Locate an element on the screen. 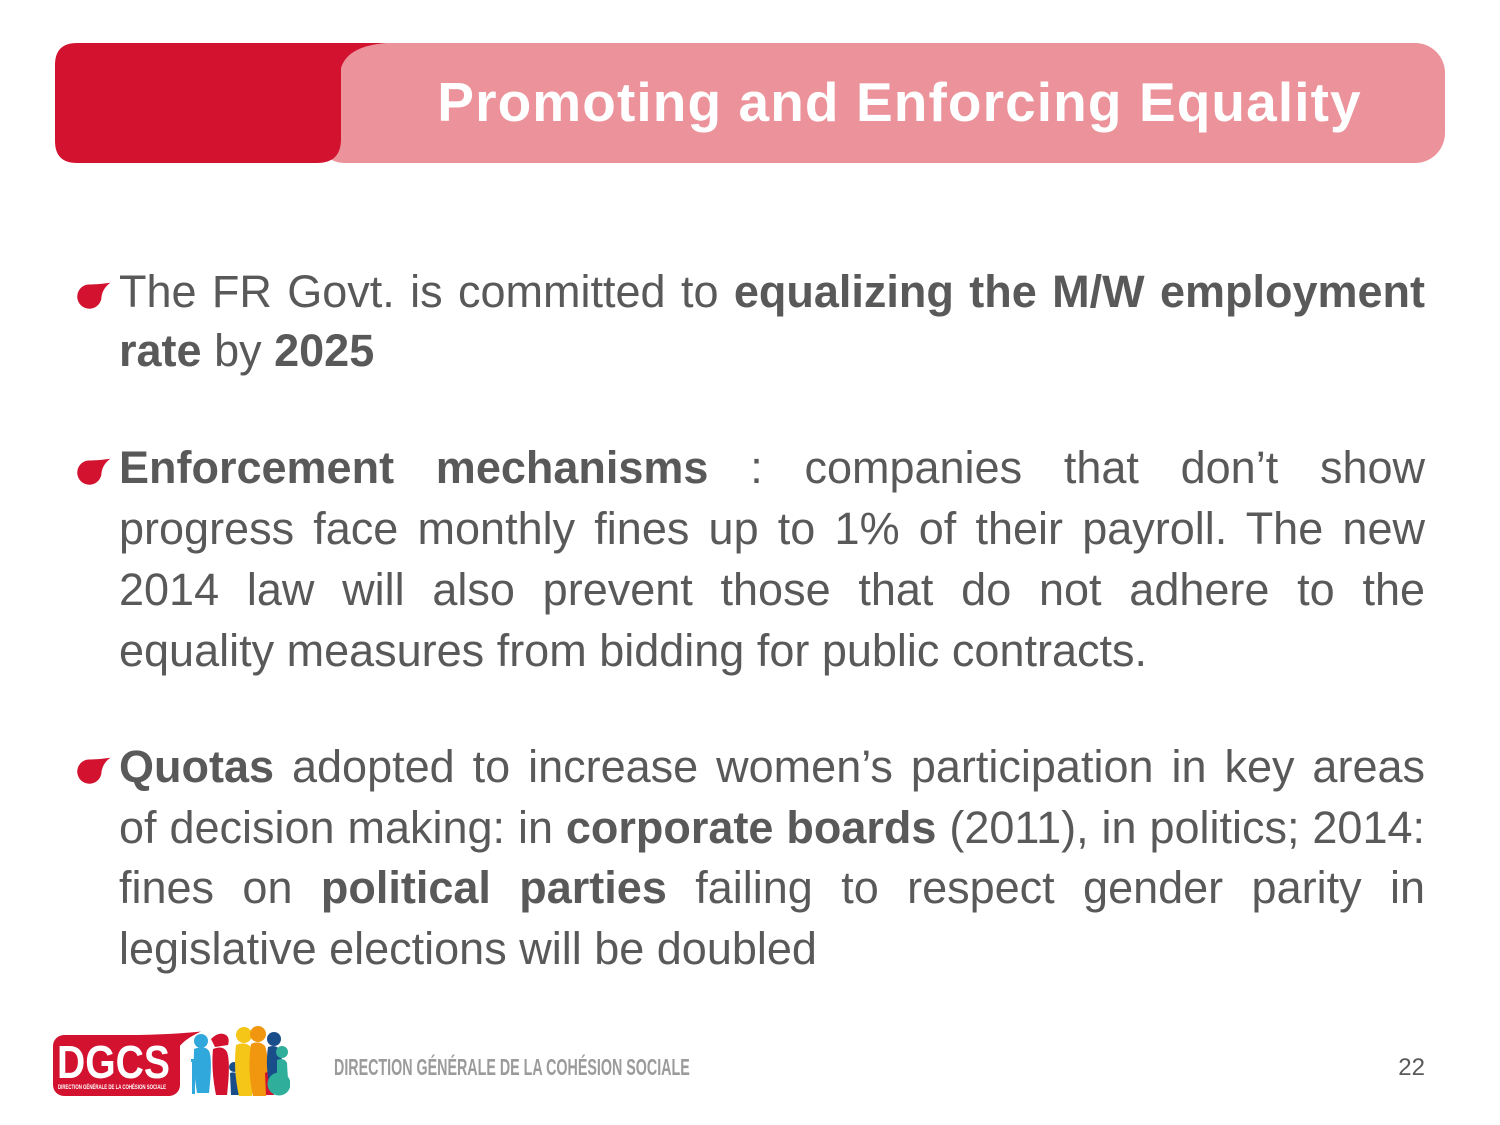 The height and width of the screenshot is (1125, 1500). svg-text: DGCS is located at coordinates (113, 1062).